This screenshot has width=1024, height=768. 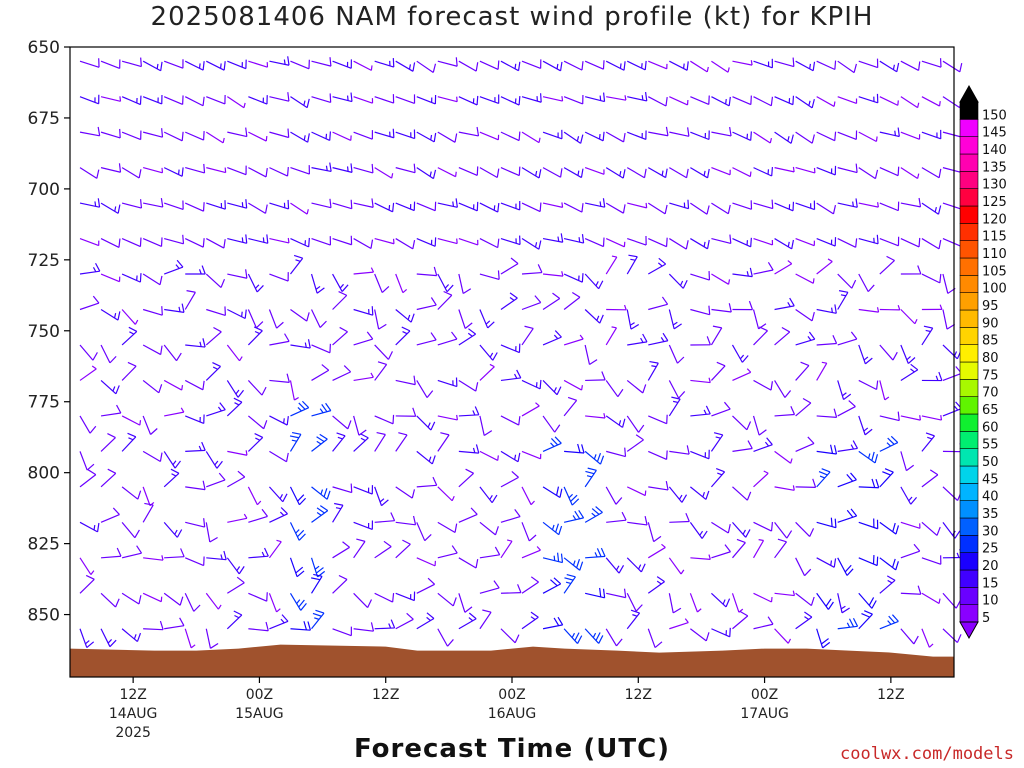 What do you see at coordinates (969, 440) in the screenshot?
I see `colorbar-swatch` at bounding box center [969, 440].